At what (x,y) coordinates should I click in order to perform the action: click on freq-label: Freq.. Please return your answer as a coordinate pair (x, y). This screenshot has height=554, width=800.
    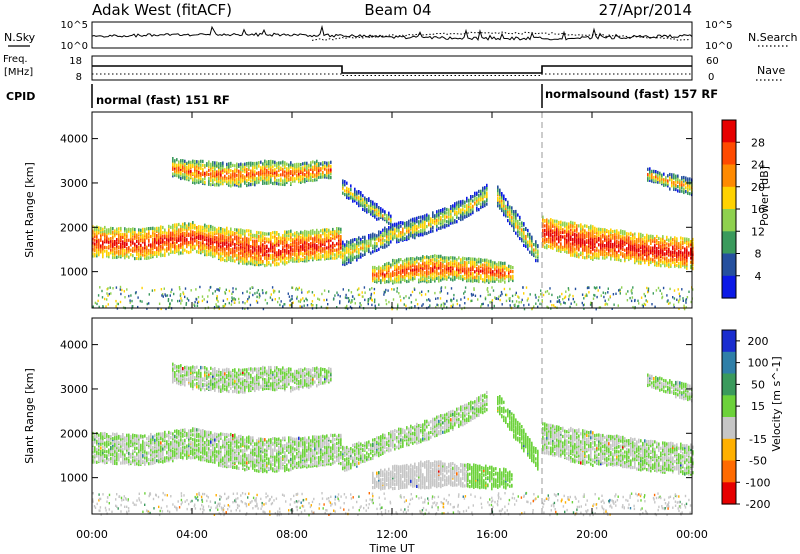
    Looking at the image, I should click on (15, 59).